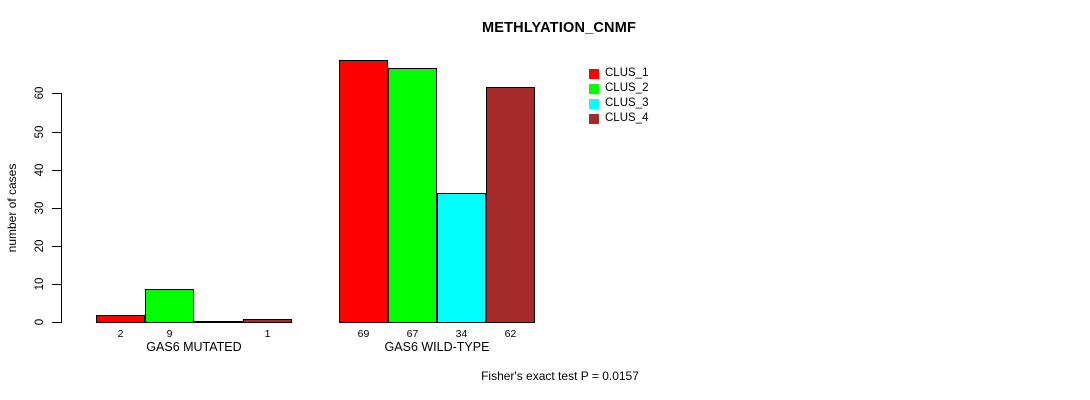 Image resolution: width=1090 pixels, height=400 pixels. I want to click on legend-item-CLUS_3: CLUS_3, so click(618, 103).